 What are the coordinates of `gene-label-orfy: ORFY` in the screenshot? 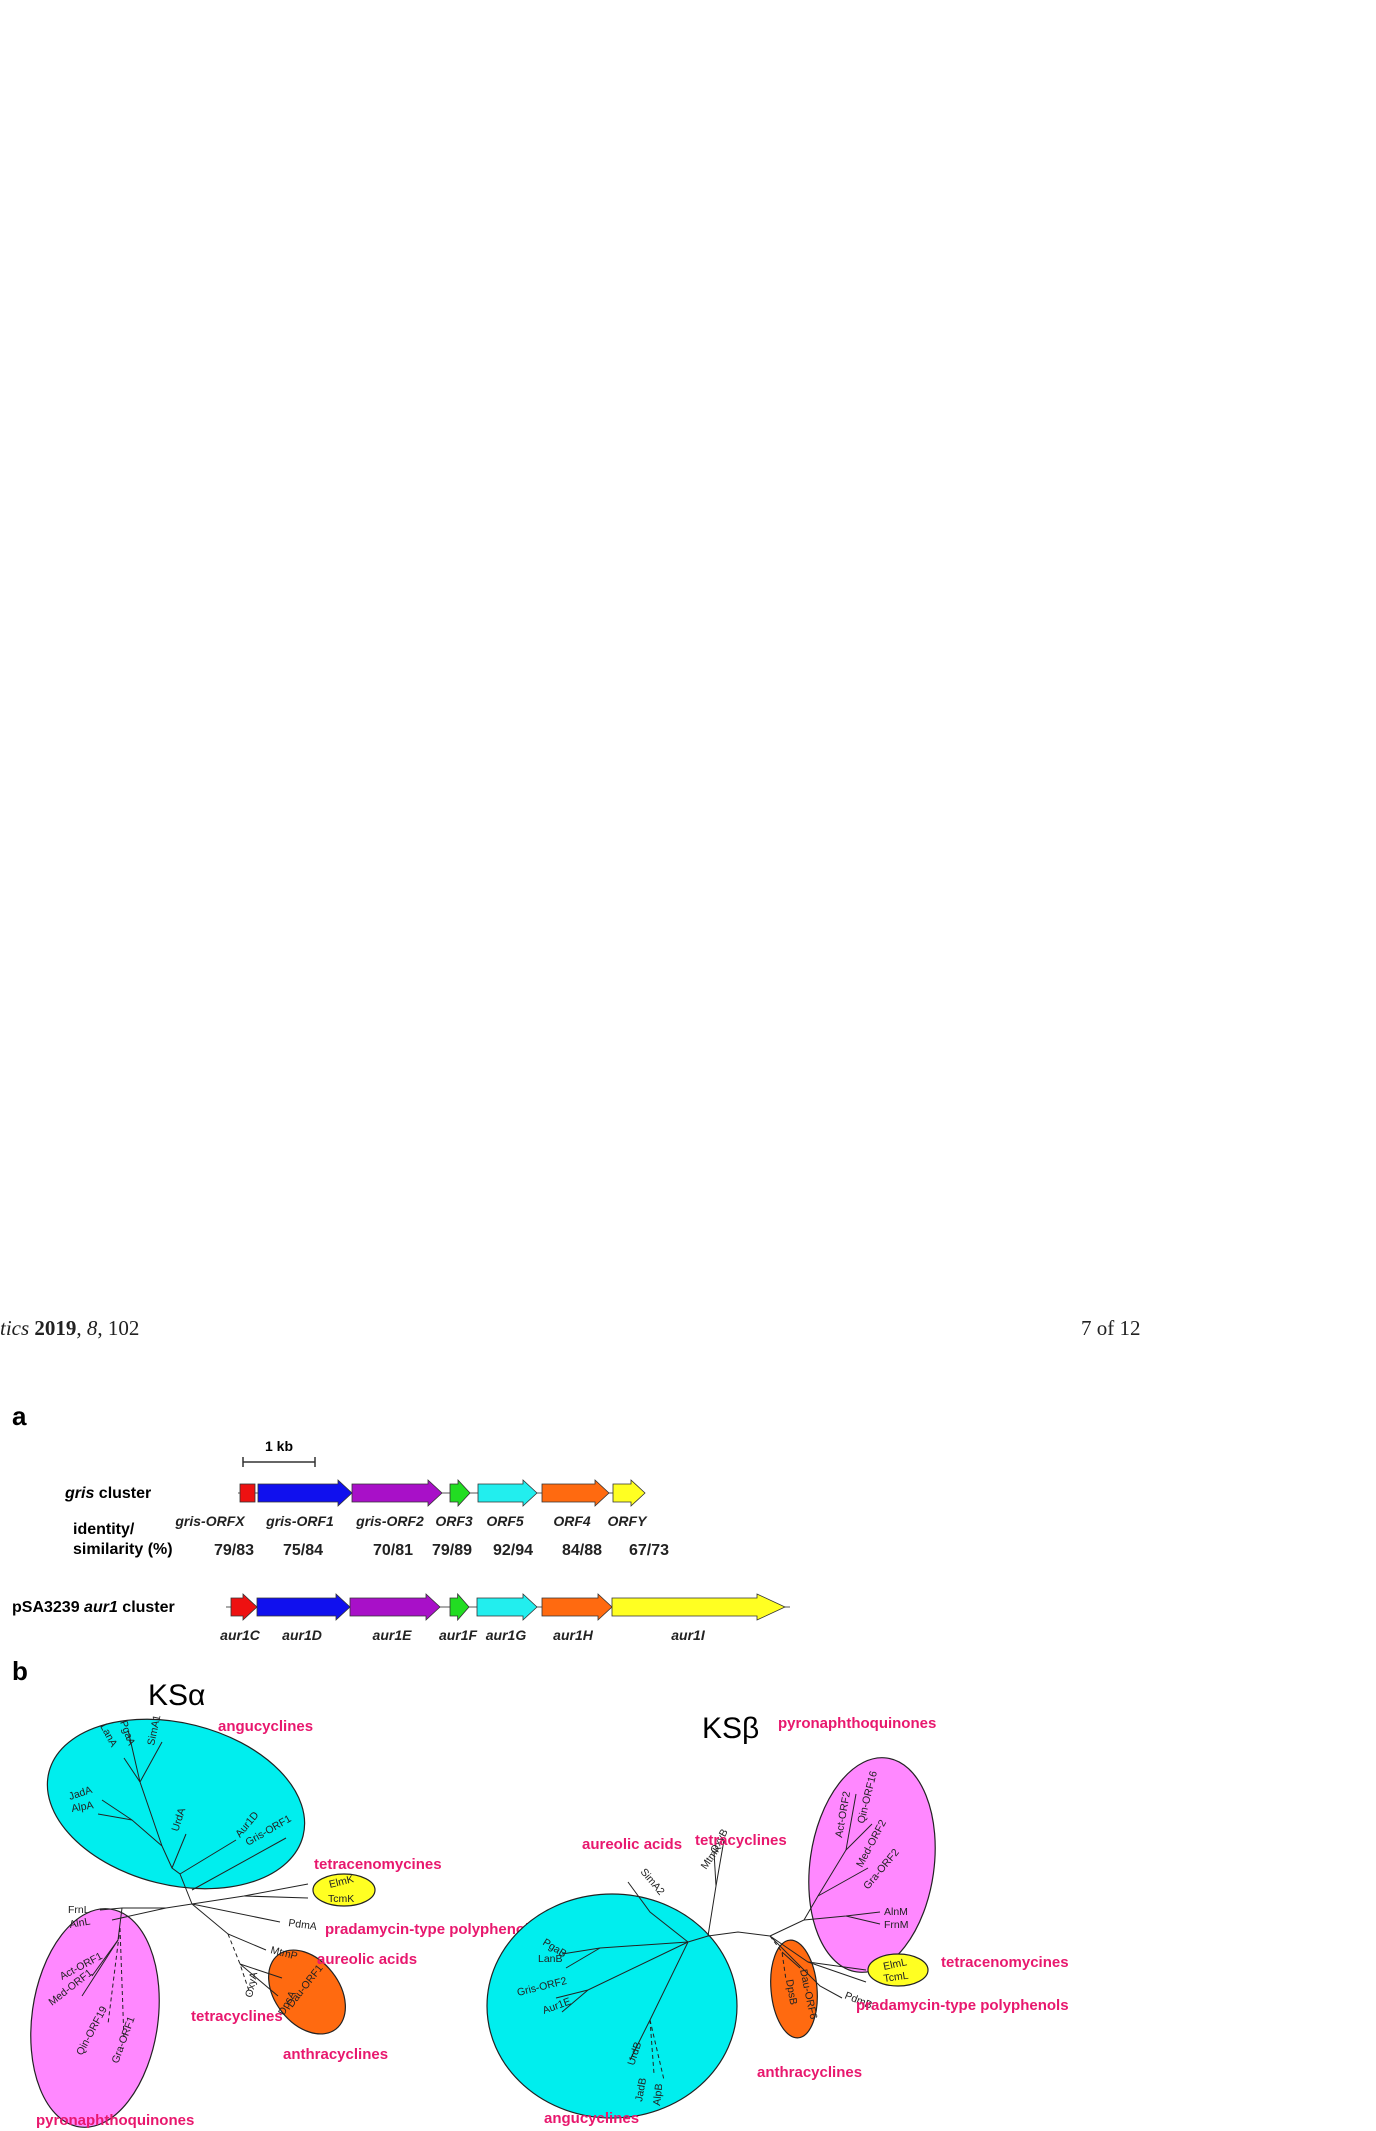 It's located at (628, 1521).